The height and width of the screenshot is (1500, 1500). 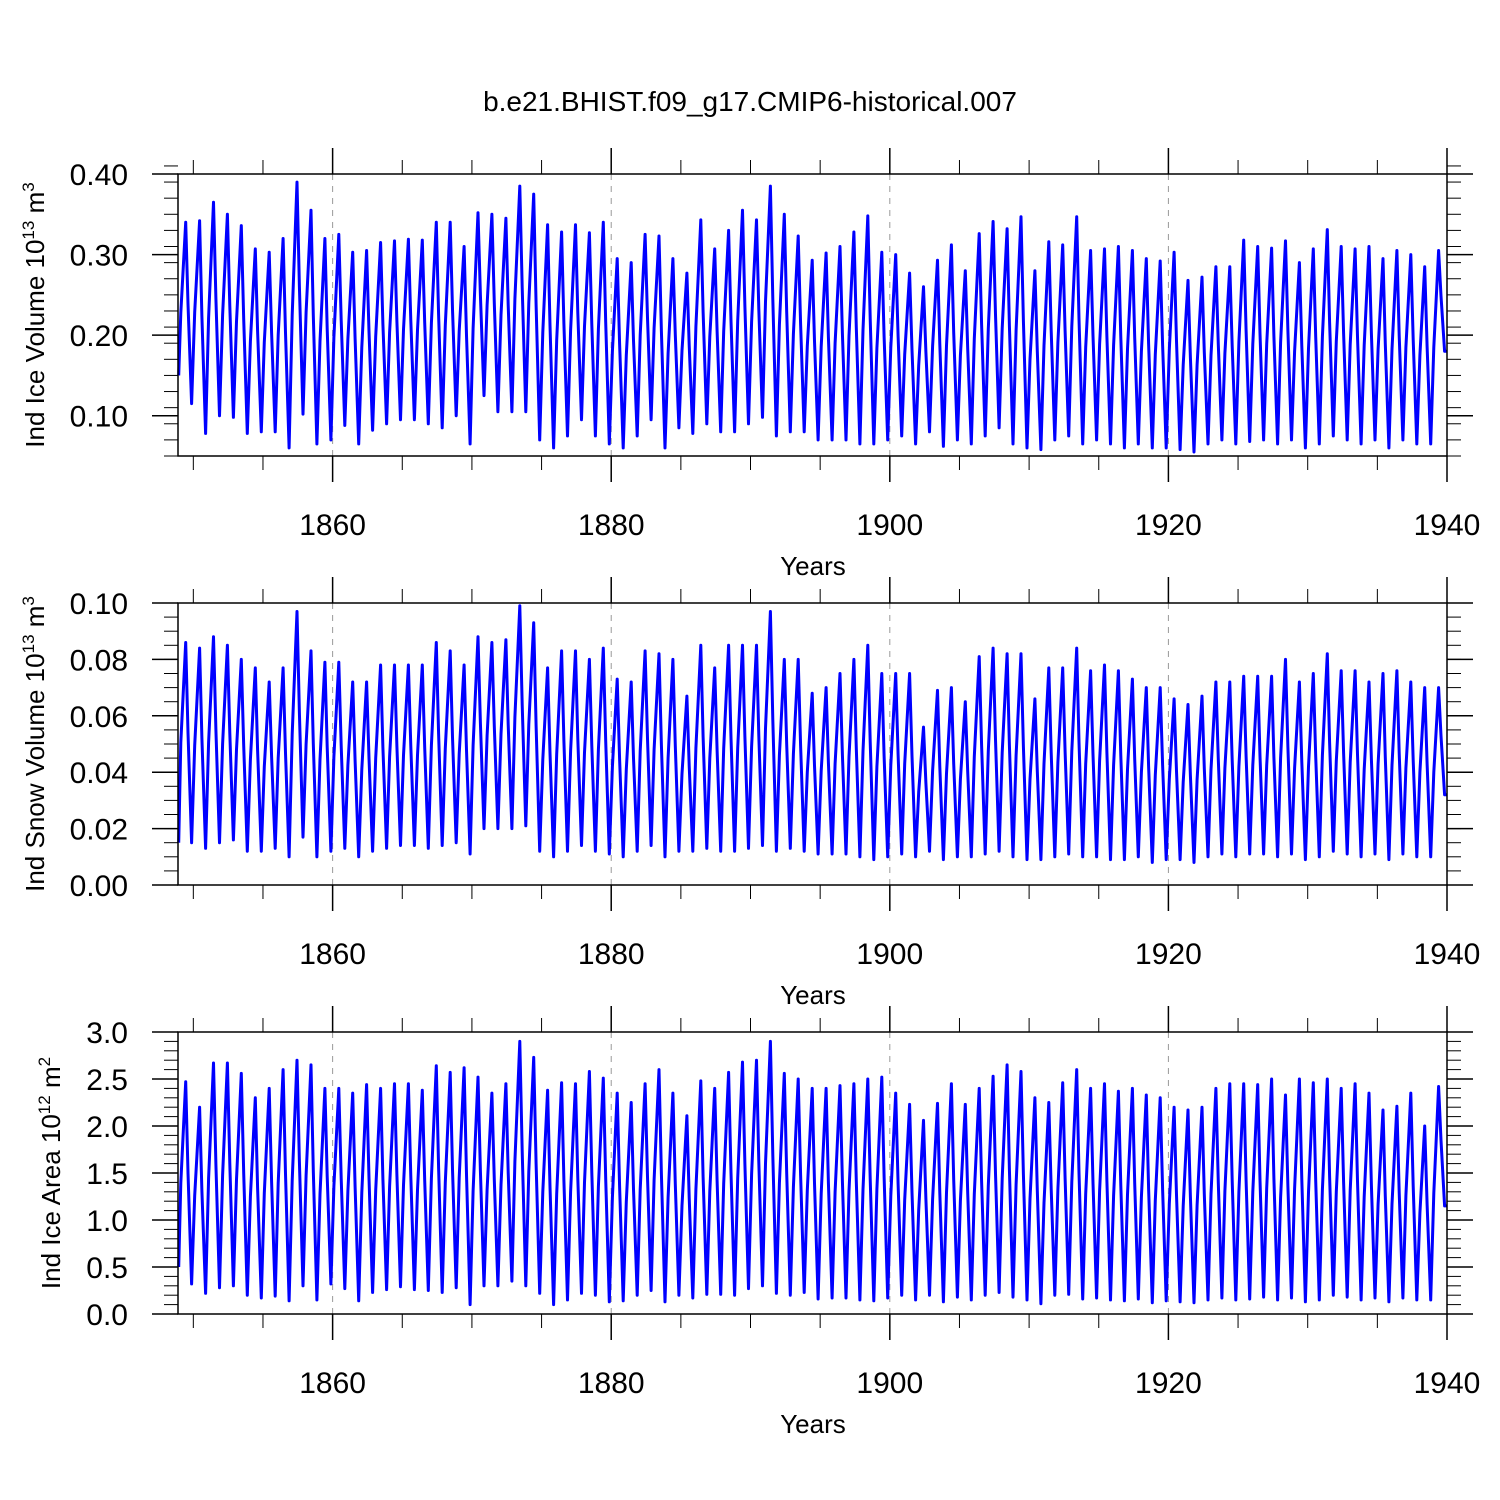 What do you see at coordinates (34, 314) in the screenshot?
I see `y-axis-label: Ind Ice Volume 1013 m3` at bounding box center [34, 314].